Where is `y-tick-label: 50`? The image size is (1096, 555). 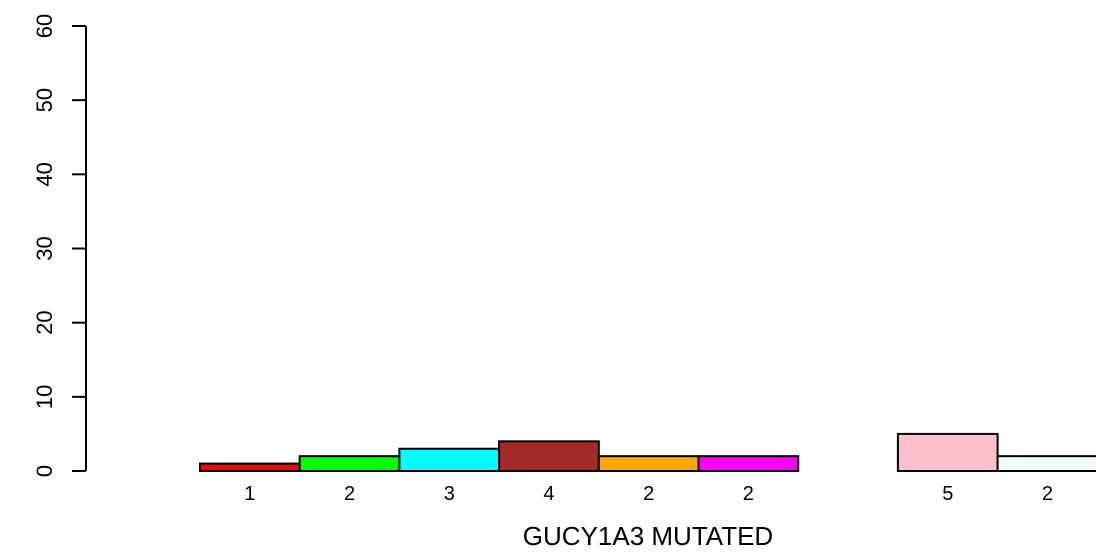 y-tick-label: 50 is located at coordinates (44, 100).